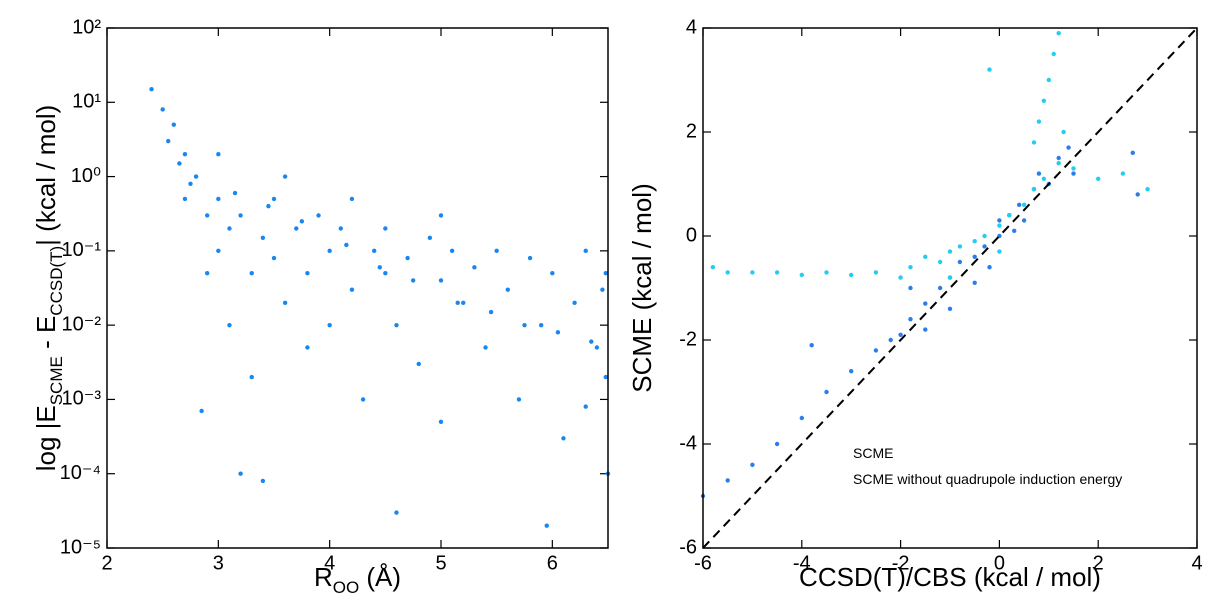 This screenshot has height=598, width=1223. I want to click on x-tick-label: 0, so click(999, 563).